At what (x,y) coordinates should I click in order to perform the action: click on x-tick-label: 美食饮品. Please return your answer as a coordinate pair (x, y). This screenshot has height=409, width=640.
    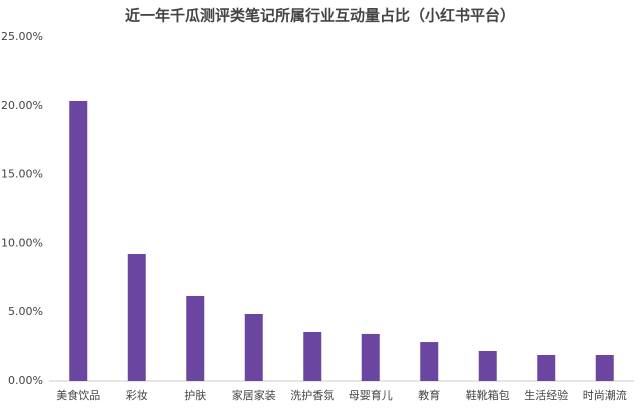
    Looking at the image, I should click on (78, 395).